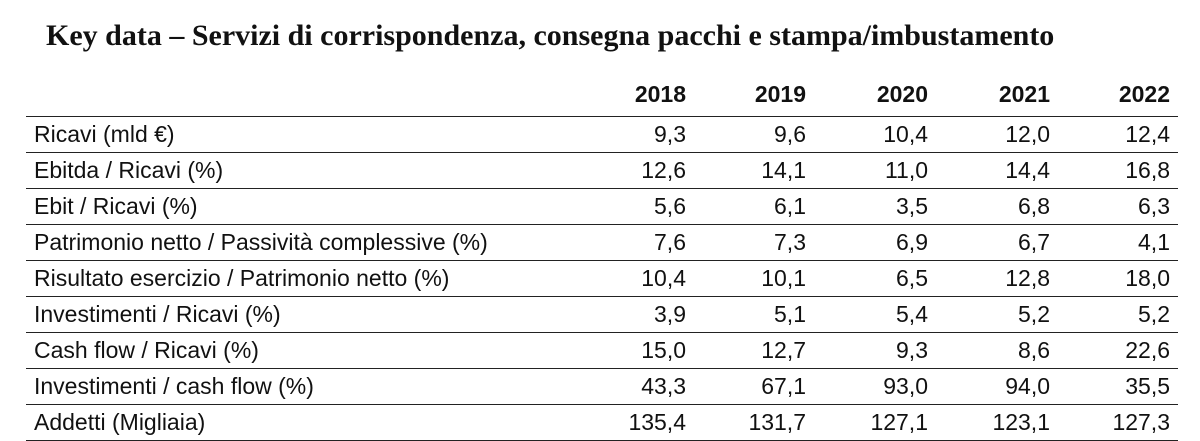 The image size is (1200, 441). I want to click on table-row: Ricavi (mld €) 9,3 9,6 10,4 12,0 12,4, so click(602, 134).